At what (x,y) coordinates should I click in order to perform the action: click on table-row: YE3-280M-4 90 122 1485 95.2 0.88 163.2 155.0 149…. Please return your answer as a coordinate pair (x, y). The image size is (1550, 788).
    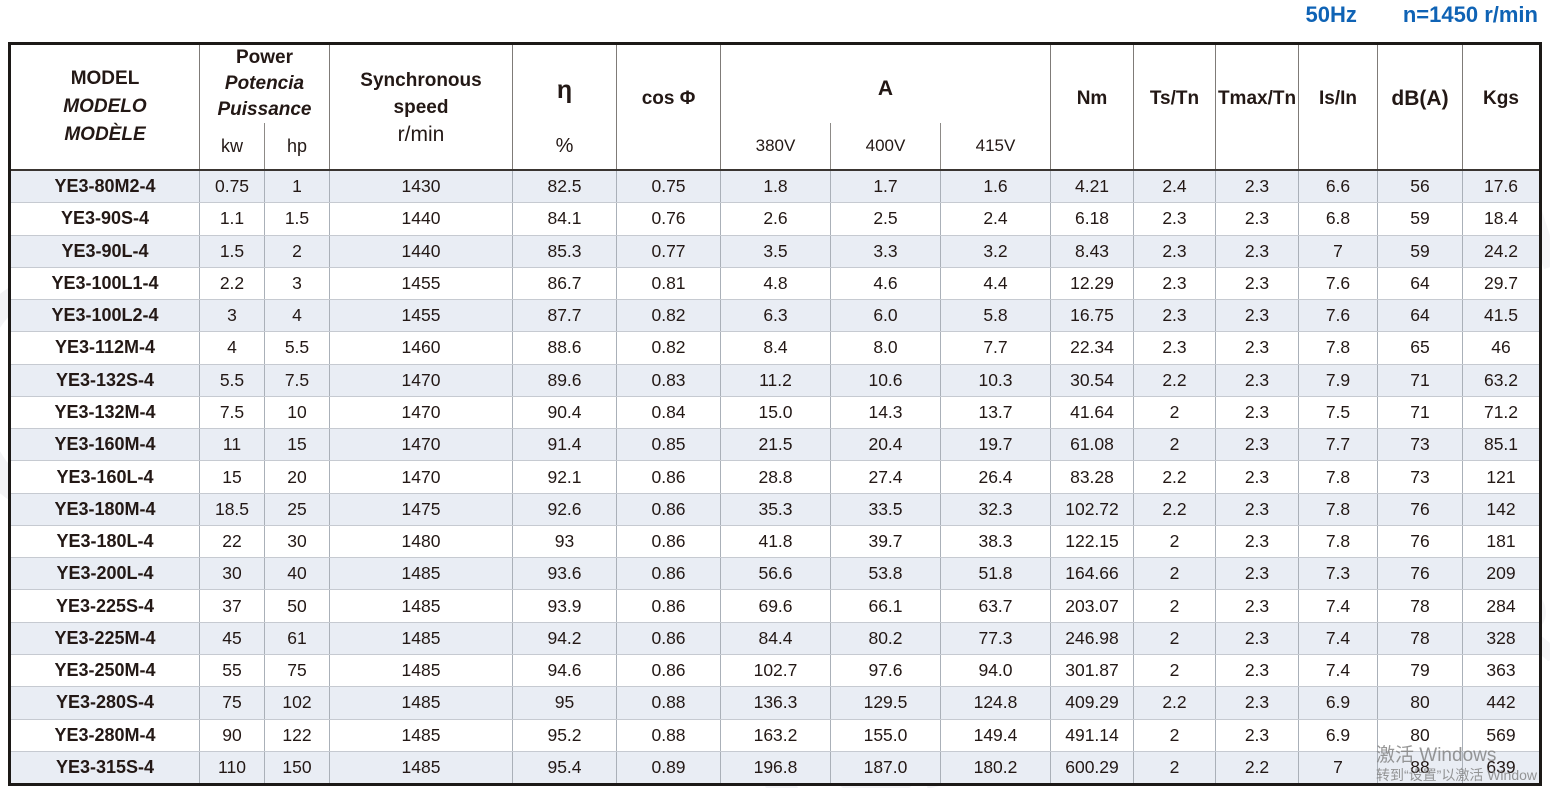
    Looking at the image, I should click on (775, 734).